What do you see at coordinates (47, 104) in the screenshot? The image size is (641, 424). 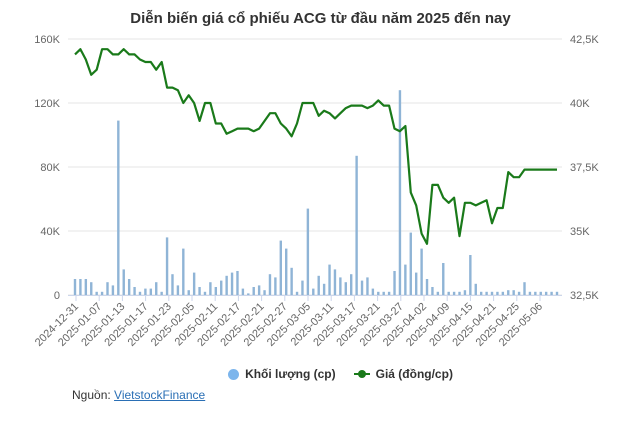 I see `left-tick-label: 120K` at bounding box center [47, 104].